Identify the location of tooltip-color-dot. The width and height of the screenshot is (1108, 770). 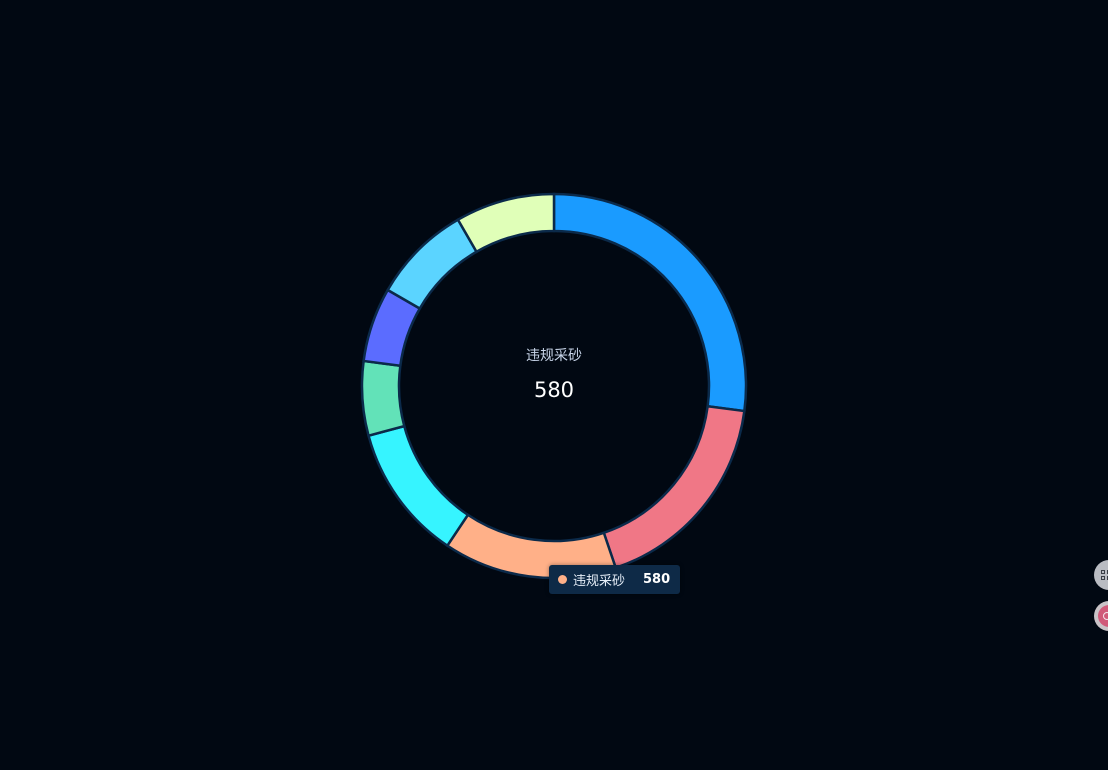
(562, 579).